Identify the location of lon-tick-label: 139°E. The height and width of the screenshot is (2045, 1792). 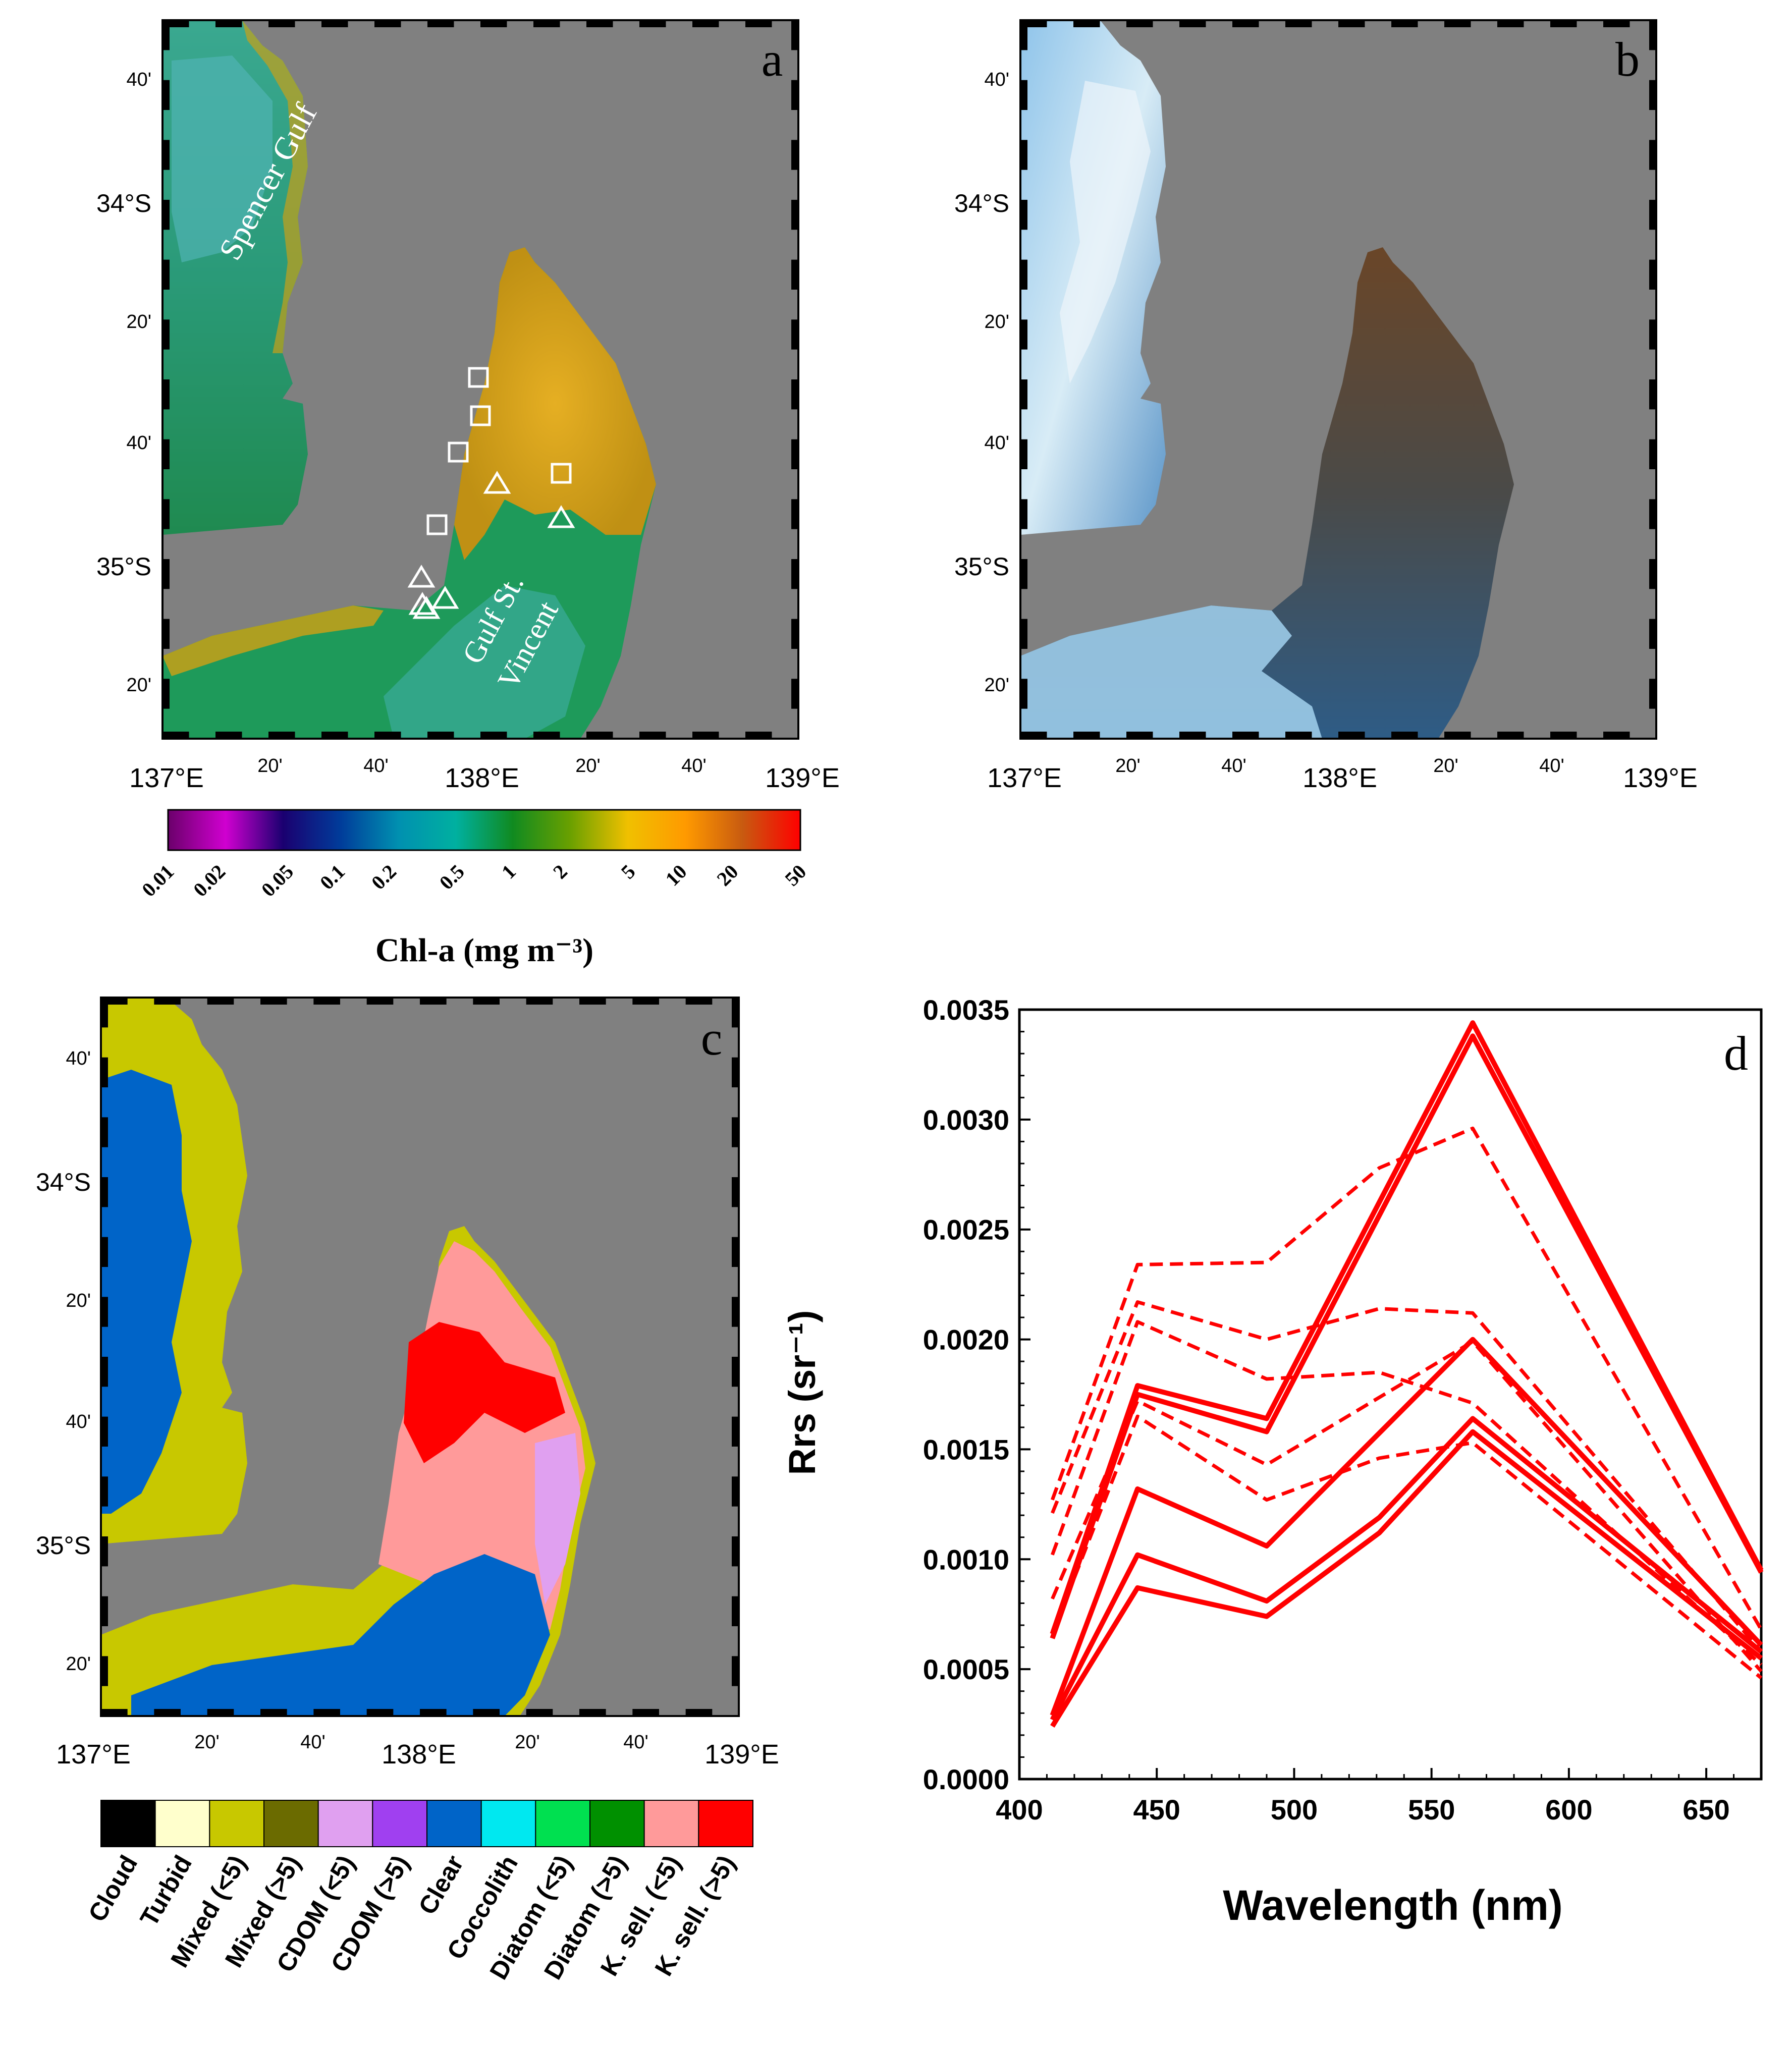
(802, 778).